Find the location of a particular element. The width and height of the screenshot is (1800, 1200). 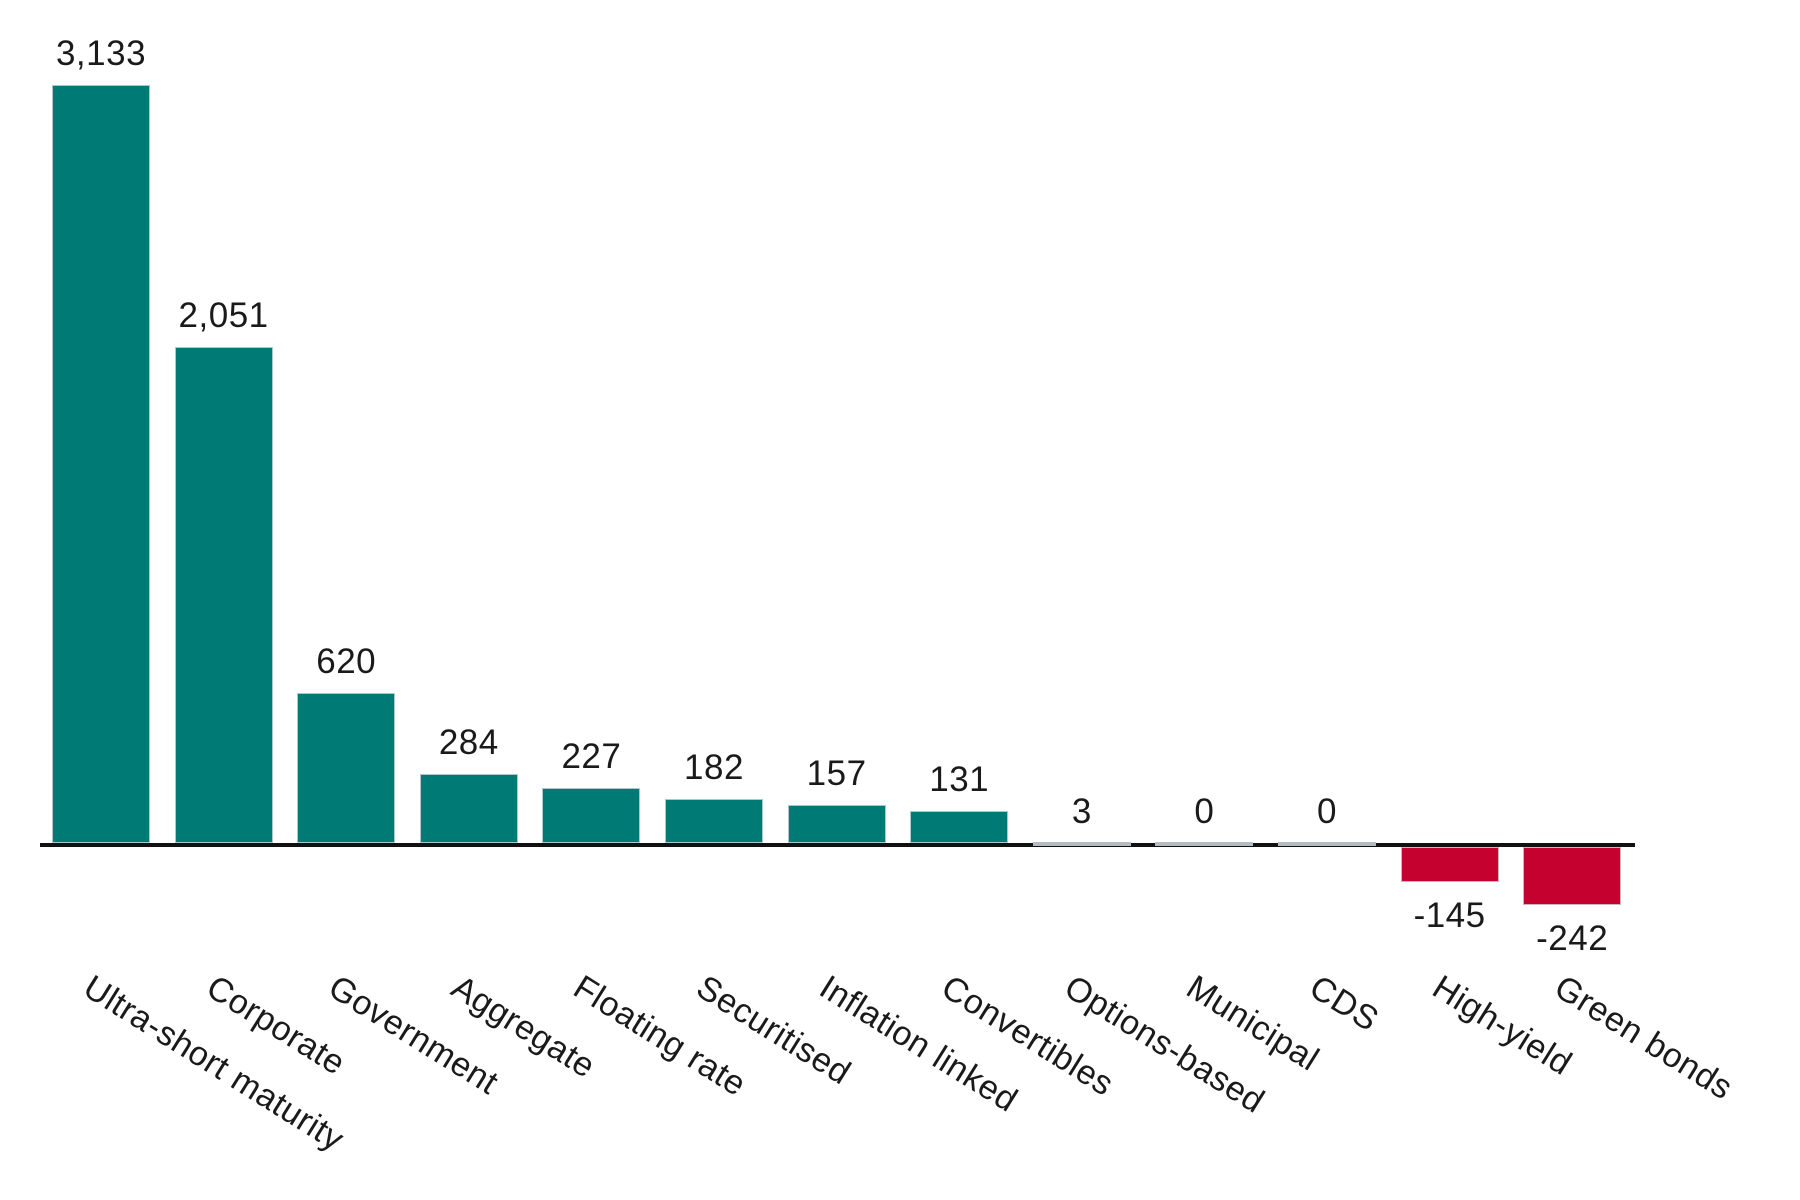

value-label: -145 is located at coordinates (1449, 915).